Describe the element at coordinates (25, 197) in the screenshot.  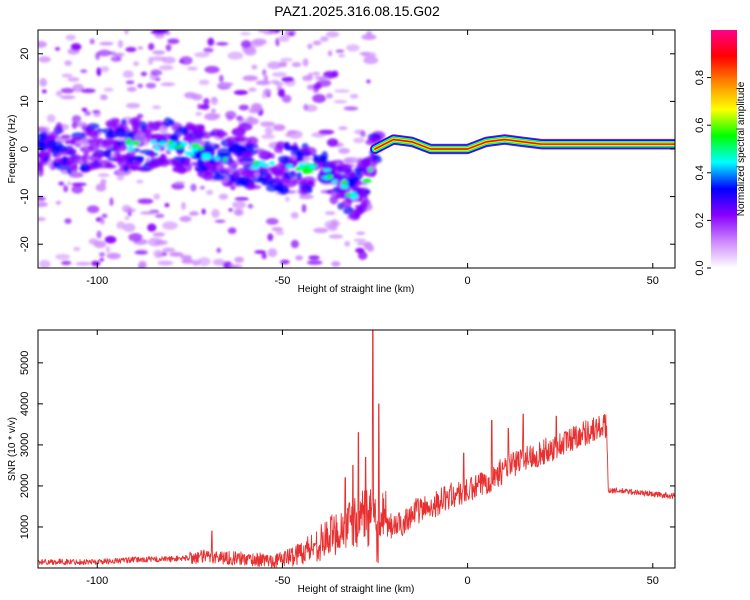
I see `spectrogram-y-tick-label: -10` at that location.